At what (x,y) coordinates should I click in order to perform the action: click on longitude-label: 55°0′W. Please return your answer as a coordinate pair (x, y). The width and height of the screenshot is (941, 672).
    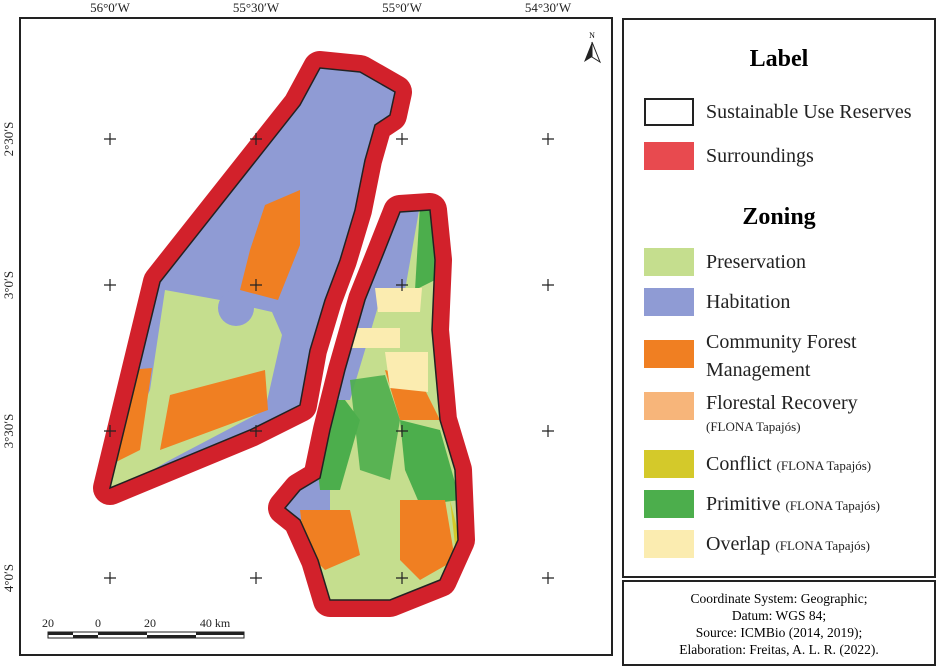
    Looking at the image, I should click on (402, 7).